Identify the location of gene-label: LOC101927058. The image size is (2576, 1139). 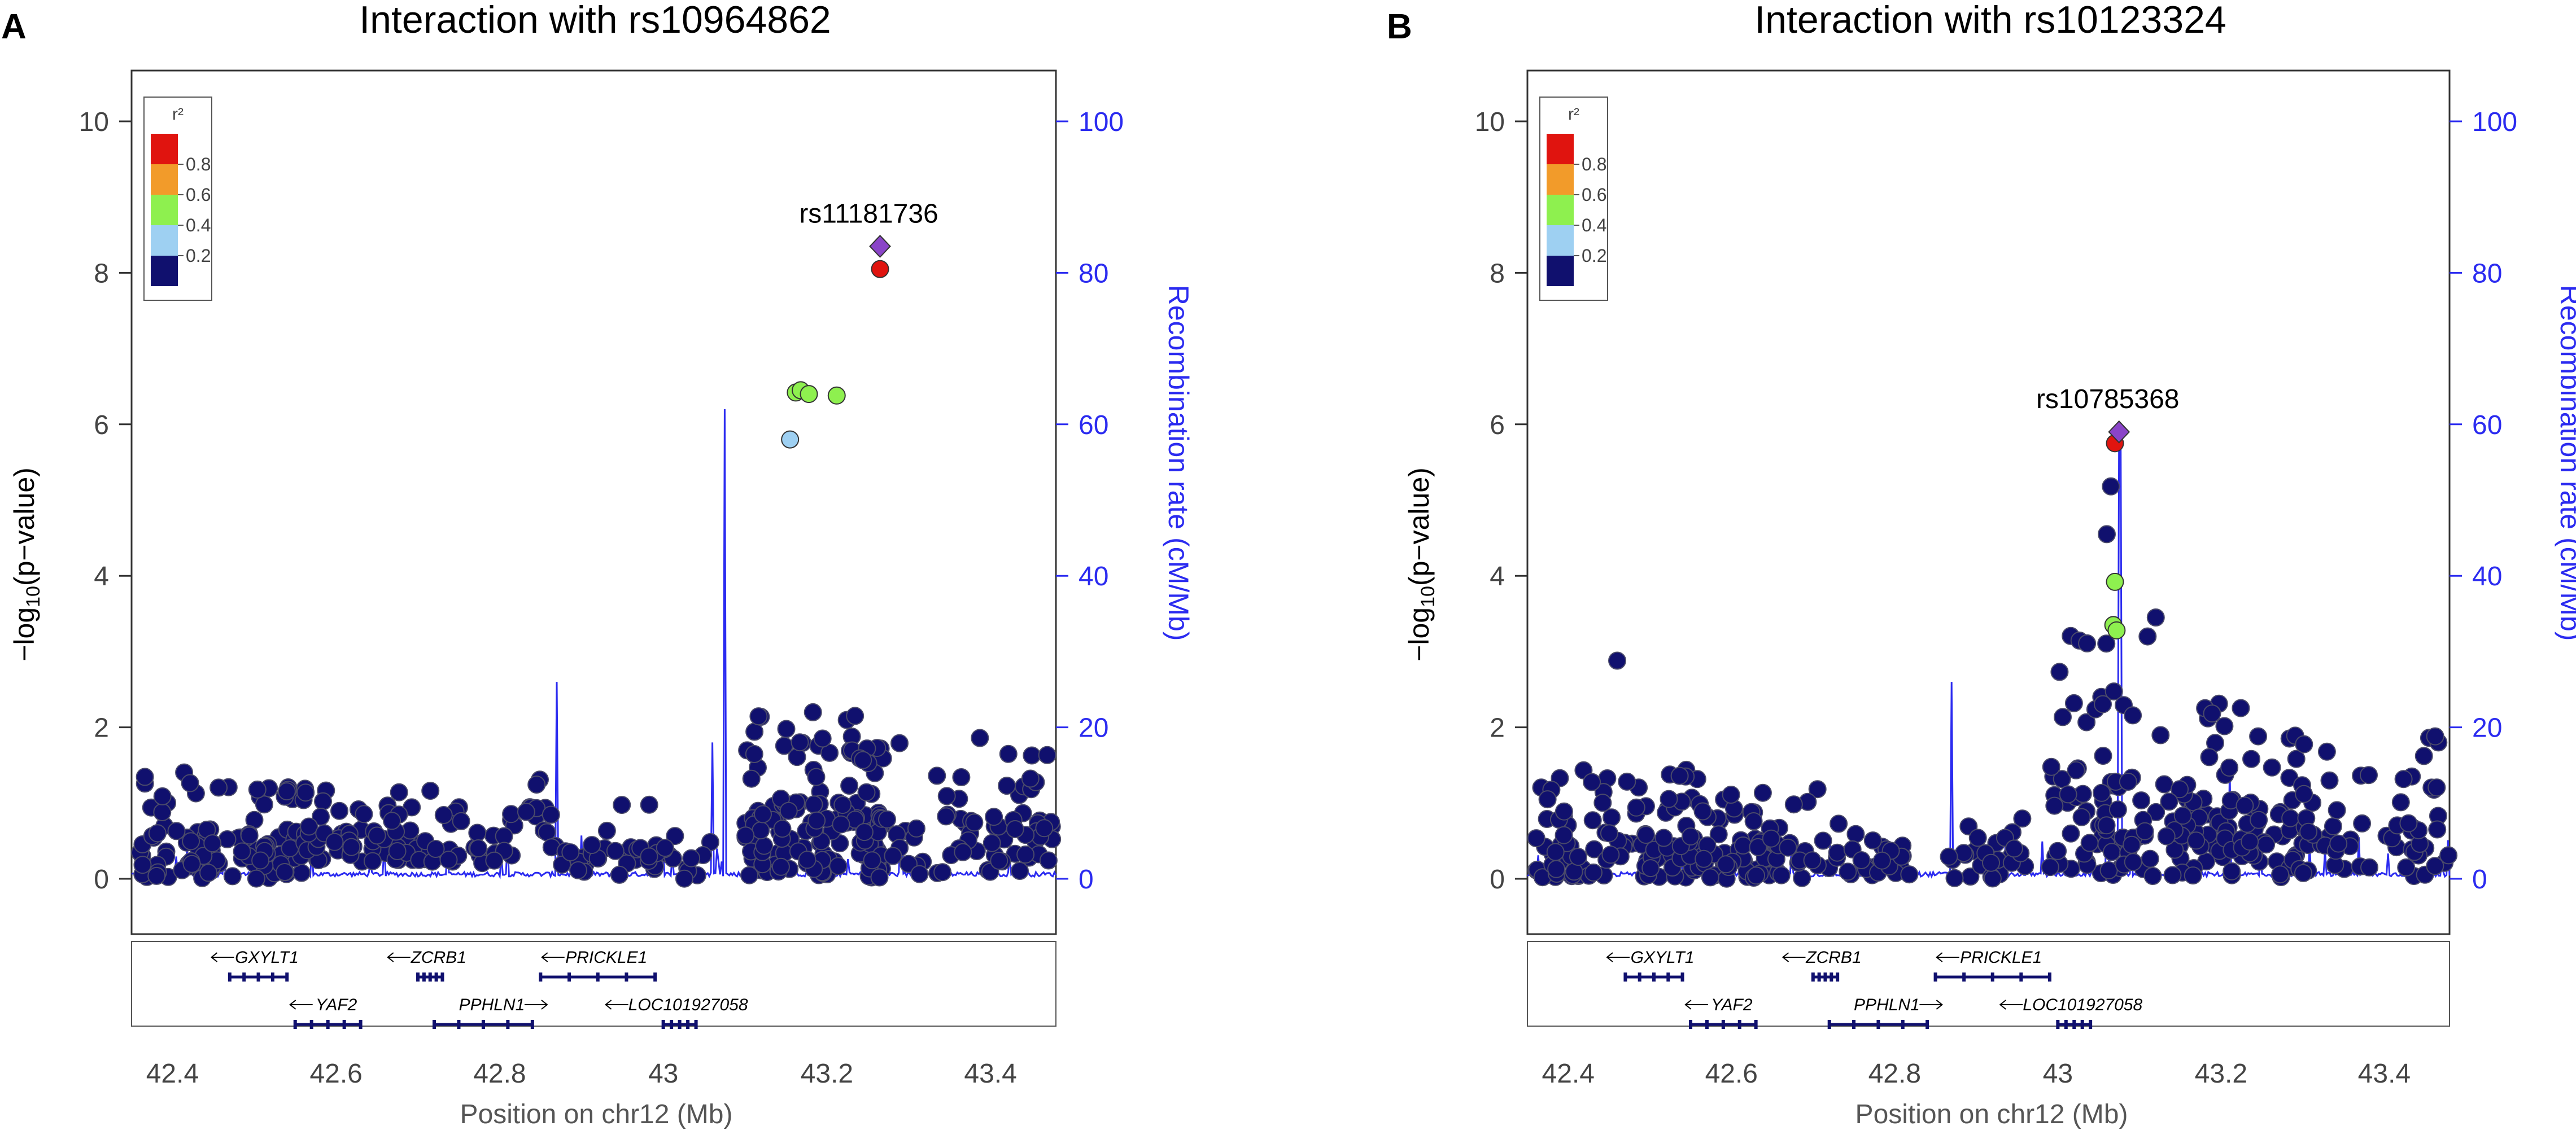
(688, 1005).